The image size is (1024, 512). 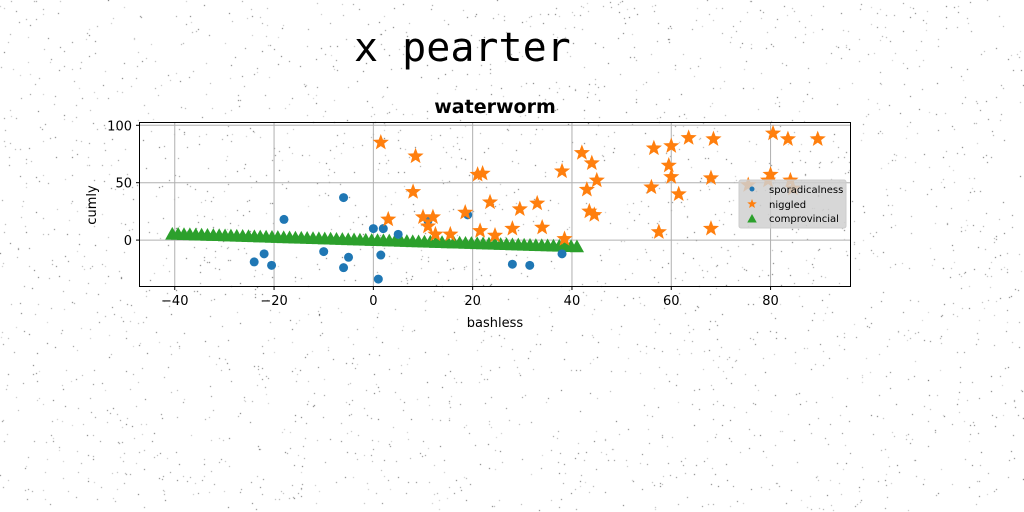 What do you see at coordinates (495, 323) in the screenshot?
I see `x-axis-label: bashless` at bounding box center [495, 323].